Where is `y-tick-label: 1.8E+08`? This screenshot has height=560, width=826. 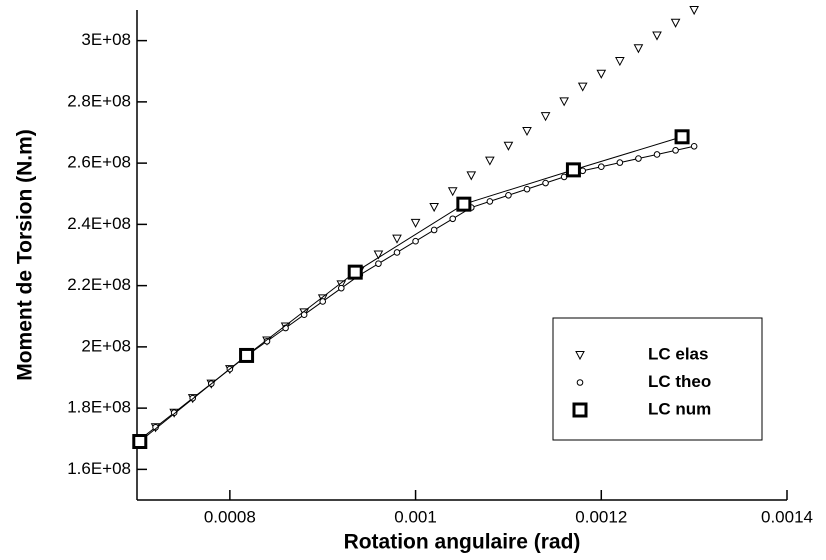 y-tick-label: 1.8E+08 is located at coordinates (99, 407).